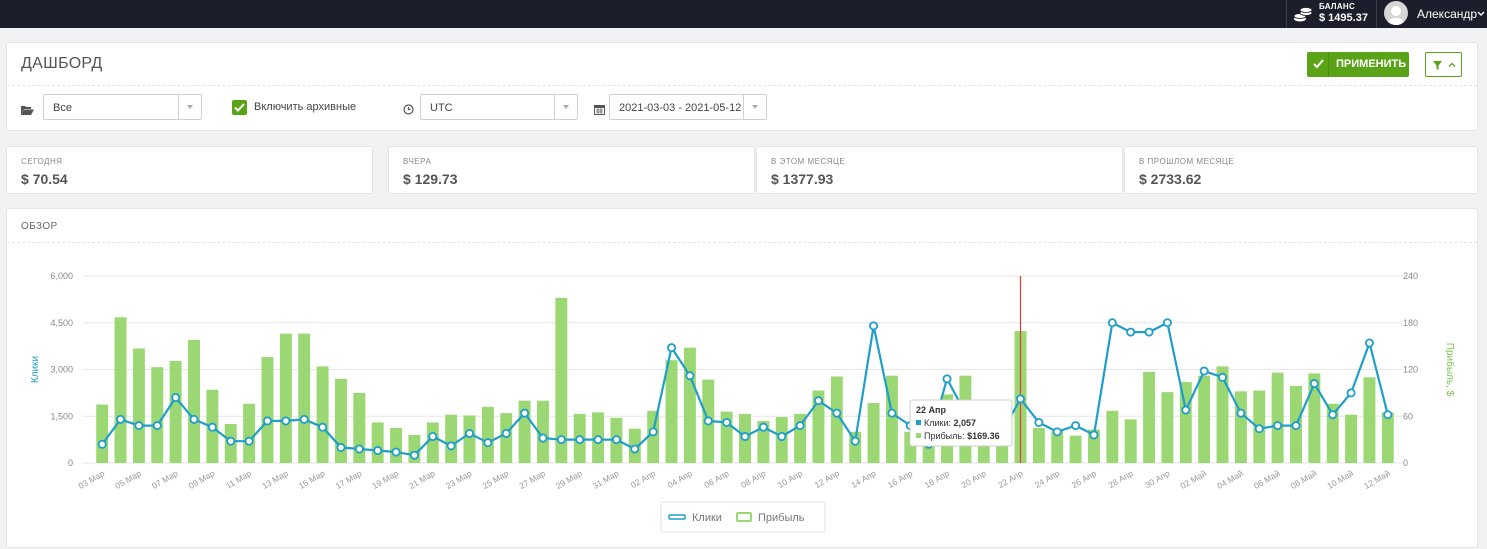  What do you see at coordinates (1432, 14) in the screenshot?
I see `user-menu: Александр` at bounding box center [1432, 14].